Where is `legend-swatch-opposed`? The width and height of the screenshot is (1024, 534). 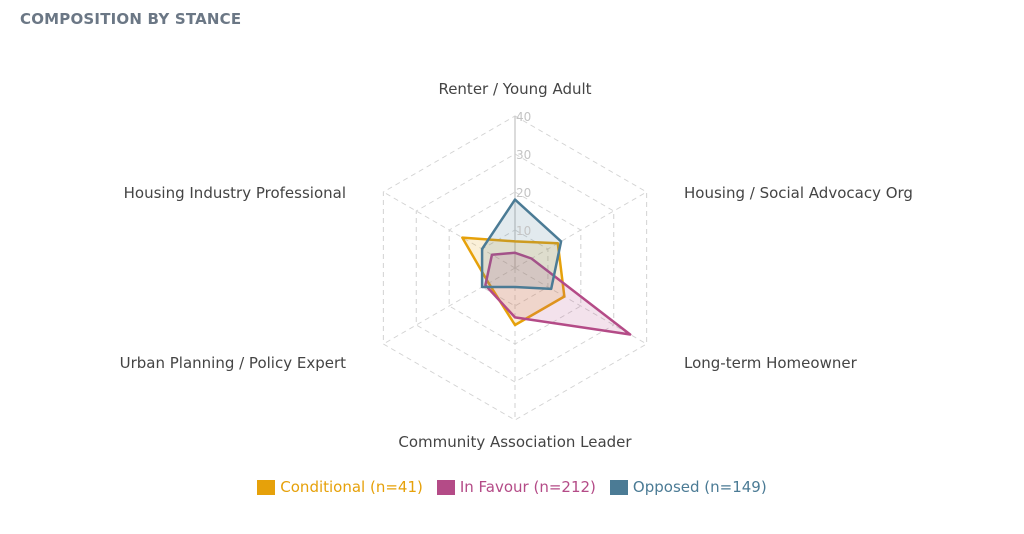 legend-swatch-opposed is located at coordinates (618, 487).